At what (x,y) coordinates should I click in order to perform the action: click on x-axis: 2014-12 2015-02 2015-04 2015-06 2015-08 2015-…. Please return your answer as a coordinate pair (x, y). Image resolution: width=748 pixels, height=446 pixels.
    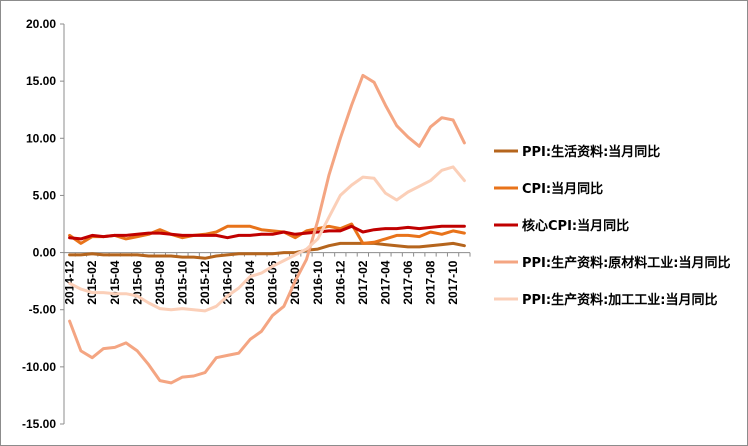
    Looking at the image, I should click on (267, 278).